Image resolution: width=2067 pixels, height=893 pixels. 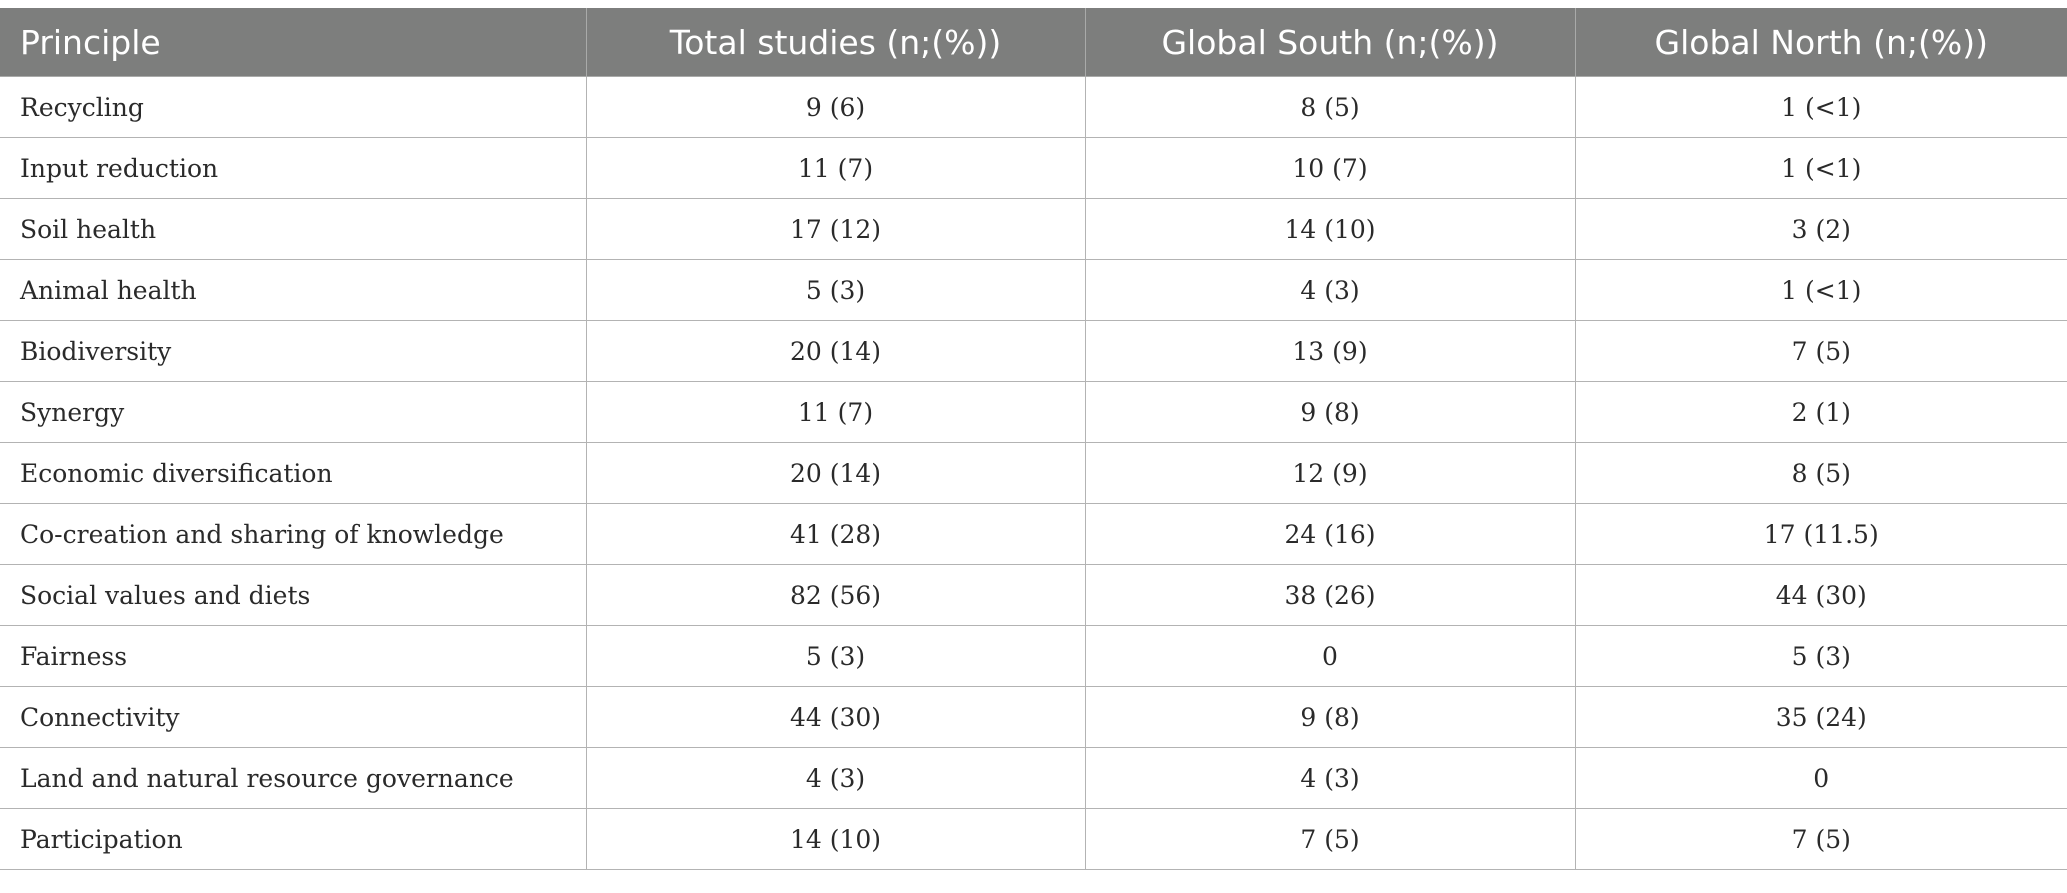 What do you see at coordinates (1330, 107) in the screenshot?
I see `global-south-cell: 8 (5)` at bounding box center [1330, 107].